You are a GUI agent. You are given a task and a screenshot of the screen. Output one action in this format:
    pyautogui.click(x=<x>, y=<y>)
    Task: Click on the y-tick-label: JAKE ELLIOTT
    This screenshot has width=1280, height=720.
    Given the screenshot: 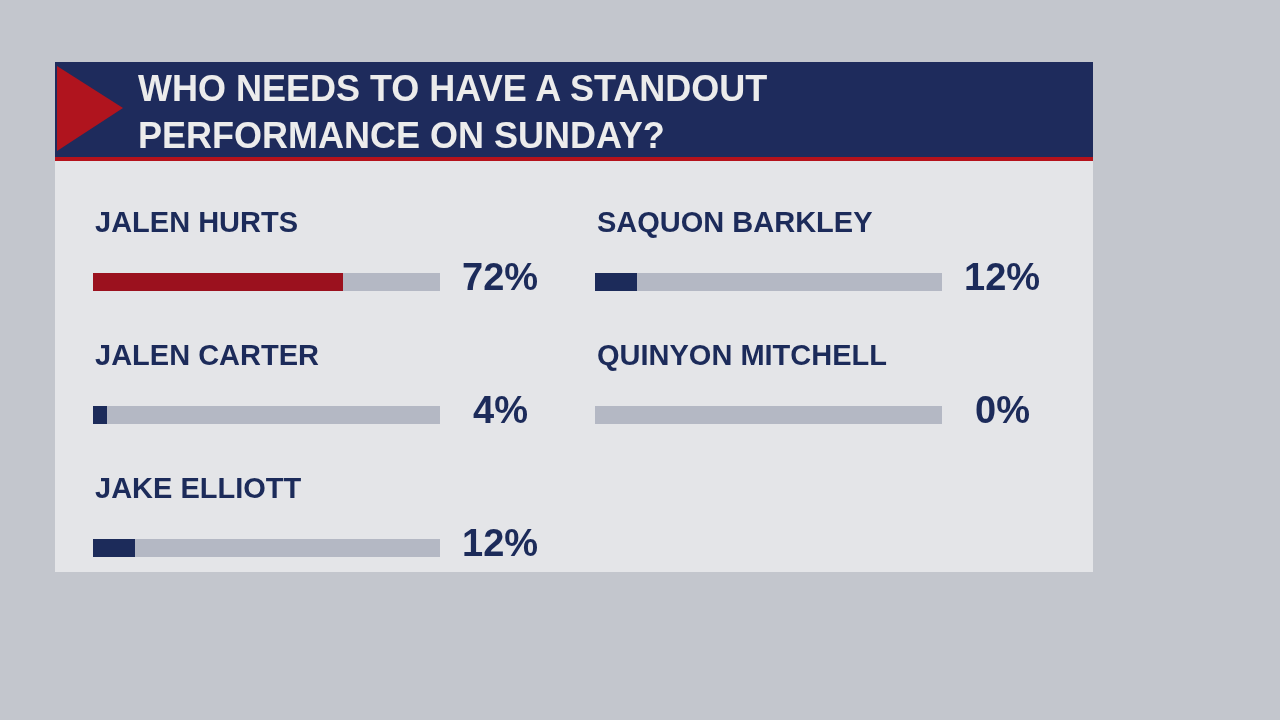 What is the action you would take?
    pyautogui.click(x=198, y=488)
    